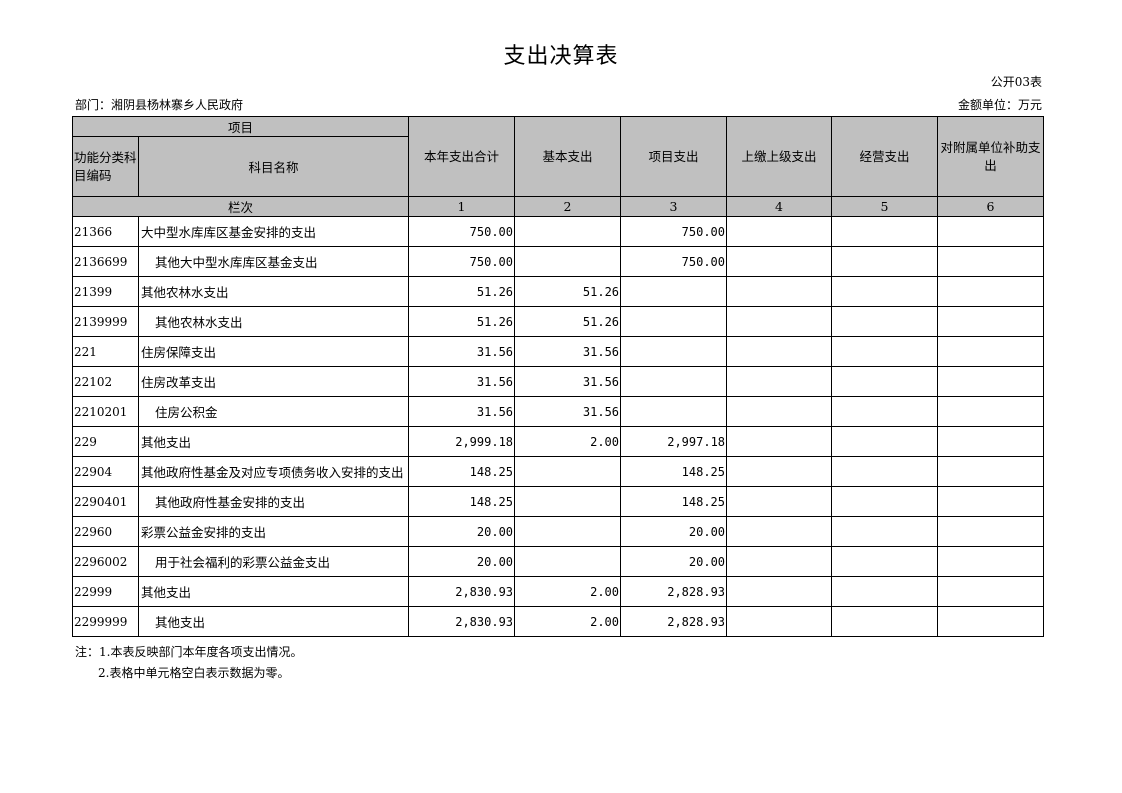 This screenshot has width=1122, height=793. Describe the element at coordinates (105, 166) in the screenshot. I see `header-code: 功能分类科目编码` at that location.